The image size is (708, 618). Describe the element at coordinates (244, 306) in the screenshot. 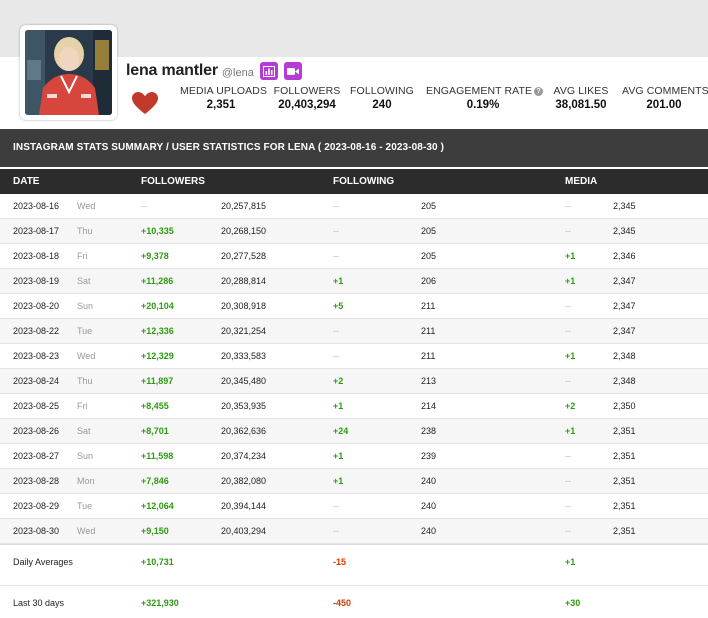

I see `row-followers-total: 20,308,918` at that location.